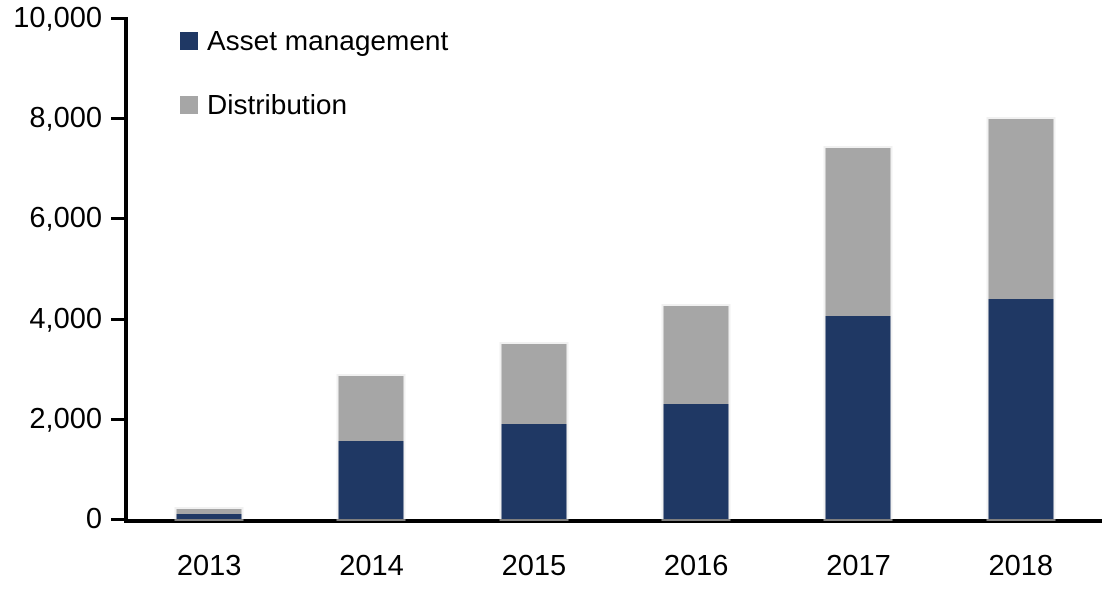 This screenshot has height=594, width=1102. I want to click on bar-segment-2014-distribution, so click(371, 408).